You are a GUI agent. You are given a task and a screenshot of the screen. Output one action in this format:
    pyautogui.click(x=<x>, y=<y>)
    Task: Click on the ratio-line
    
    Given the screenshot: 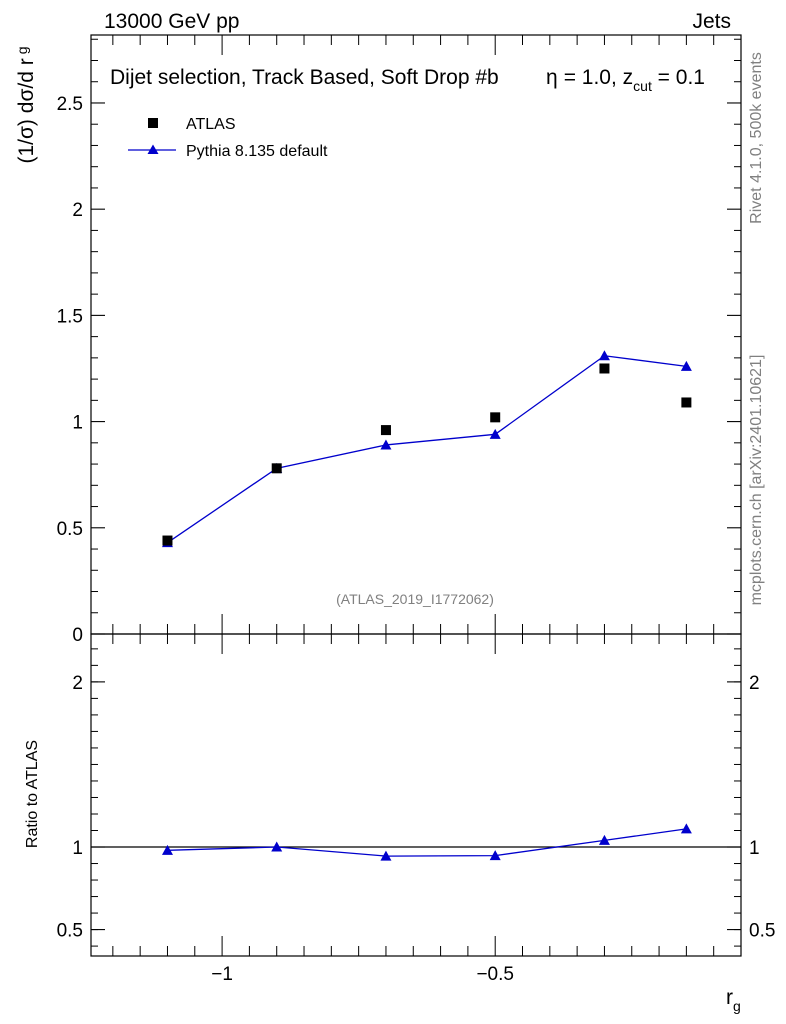 What is the action you would take?
    pyautogui.click(x=427, y=842)
    